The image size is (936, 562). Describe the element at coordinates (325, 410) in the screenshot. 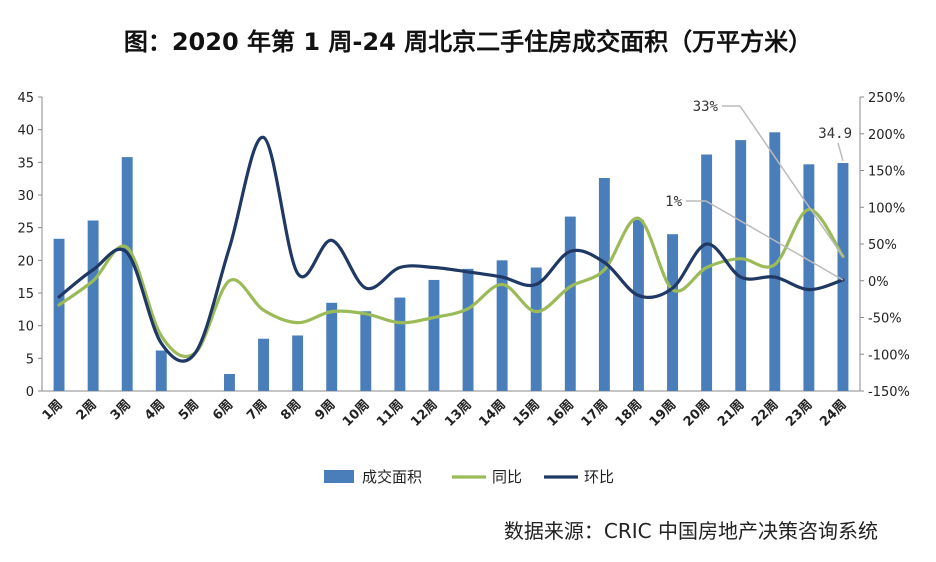

I see `category-label: 9周` at that location.